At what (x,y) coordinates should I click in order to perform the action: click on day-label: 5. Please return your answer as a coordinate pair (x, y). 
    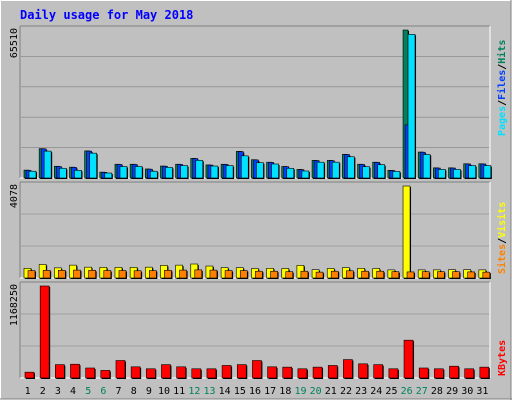
    Looking at the image, I should click on (88, 391).